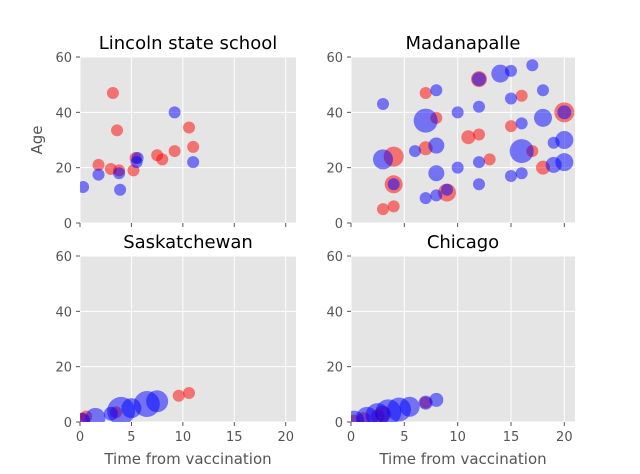 This screenshot has width=640, height=474. Describe the element at coordinates (404, 437) in the screenshot. I see `x-tick-label: 5` at that location.